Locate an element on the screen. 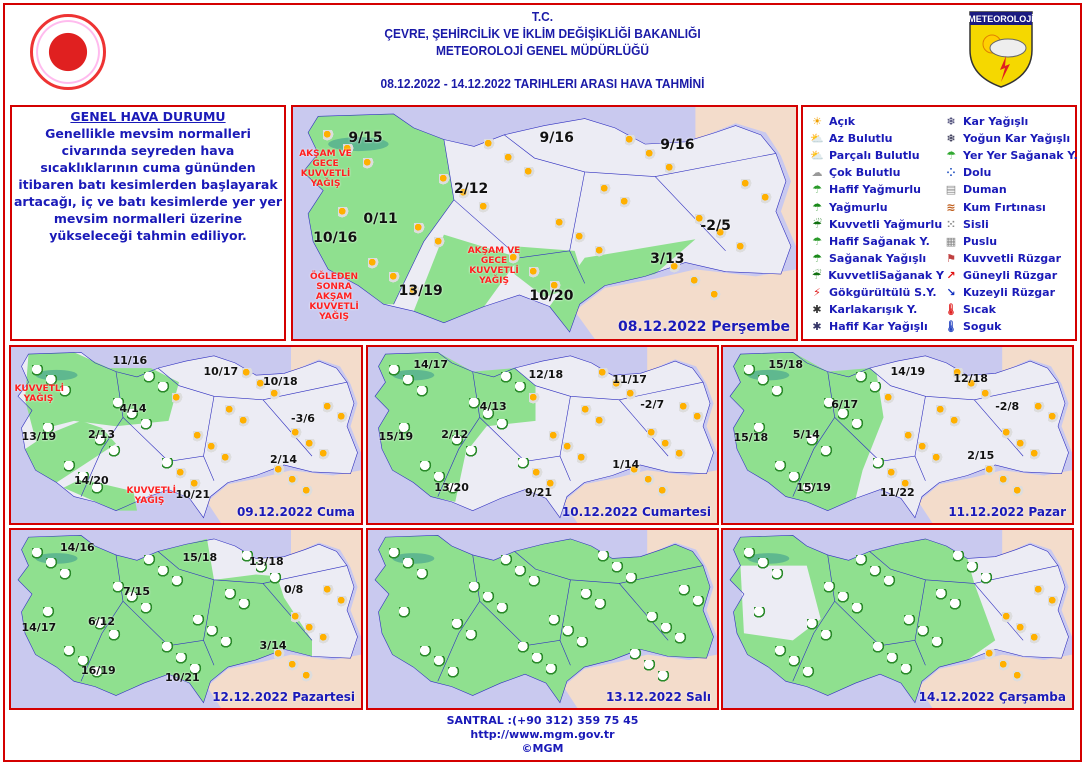 The image size is (1085, 765). legend-item: ≋ Kum Fırtınası is located at coordinates (1010, 206).